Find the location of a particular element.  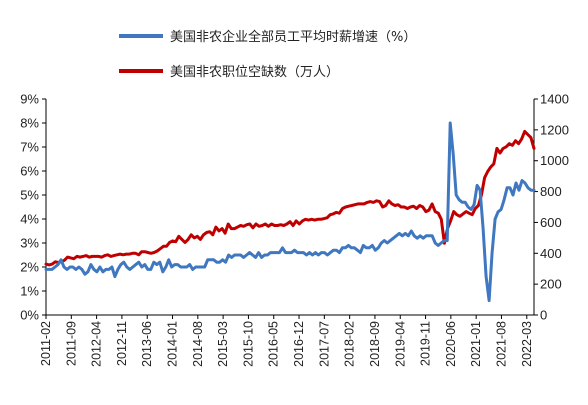

left-axis-tick-label: 7% is located at coordinates (29, 147).